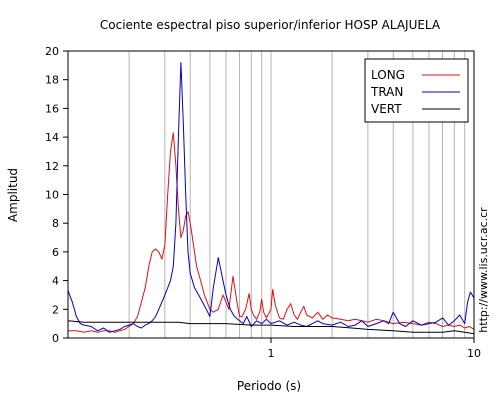  I want to click on y-tick-label: 10, so click(52, 195).